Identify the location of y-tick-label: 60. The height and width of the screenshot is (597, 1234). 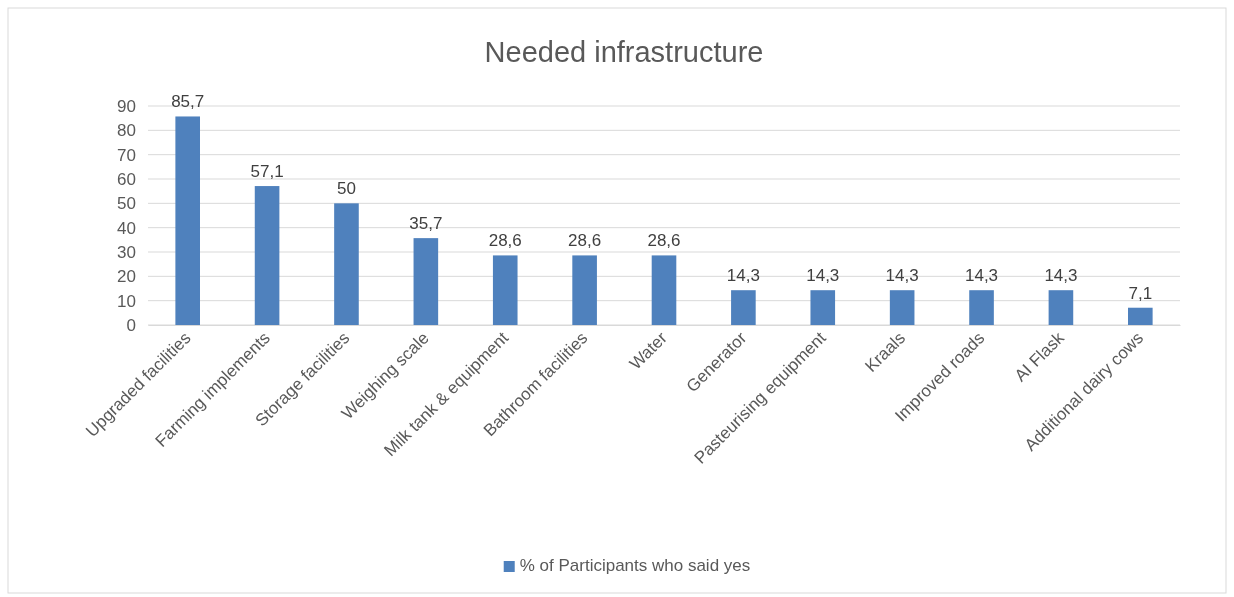
(126, 179).